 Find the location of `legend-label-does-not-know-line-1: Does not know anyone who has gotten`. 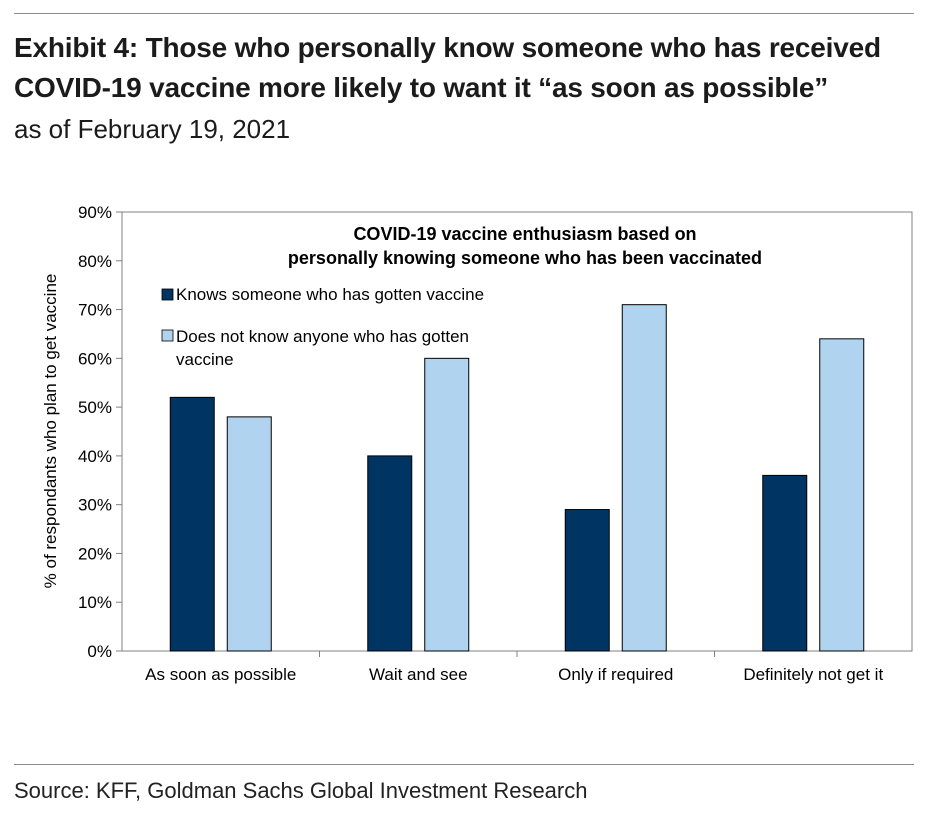

legend-label-does-not-know-line-1: Does not know anyone who has gotten is located at coordinates (322, 336).